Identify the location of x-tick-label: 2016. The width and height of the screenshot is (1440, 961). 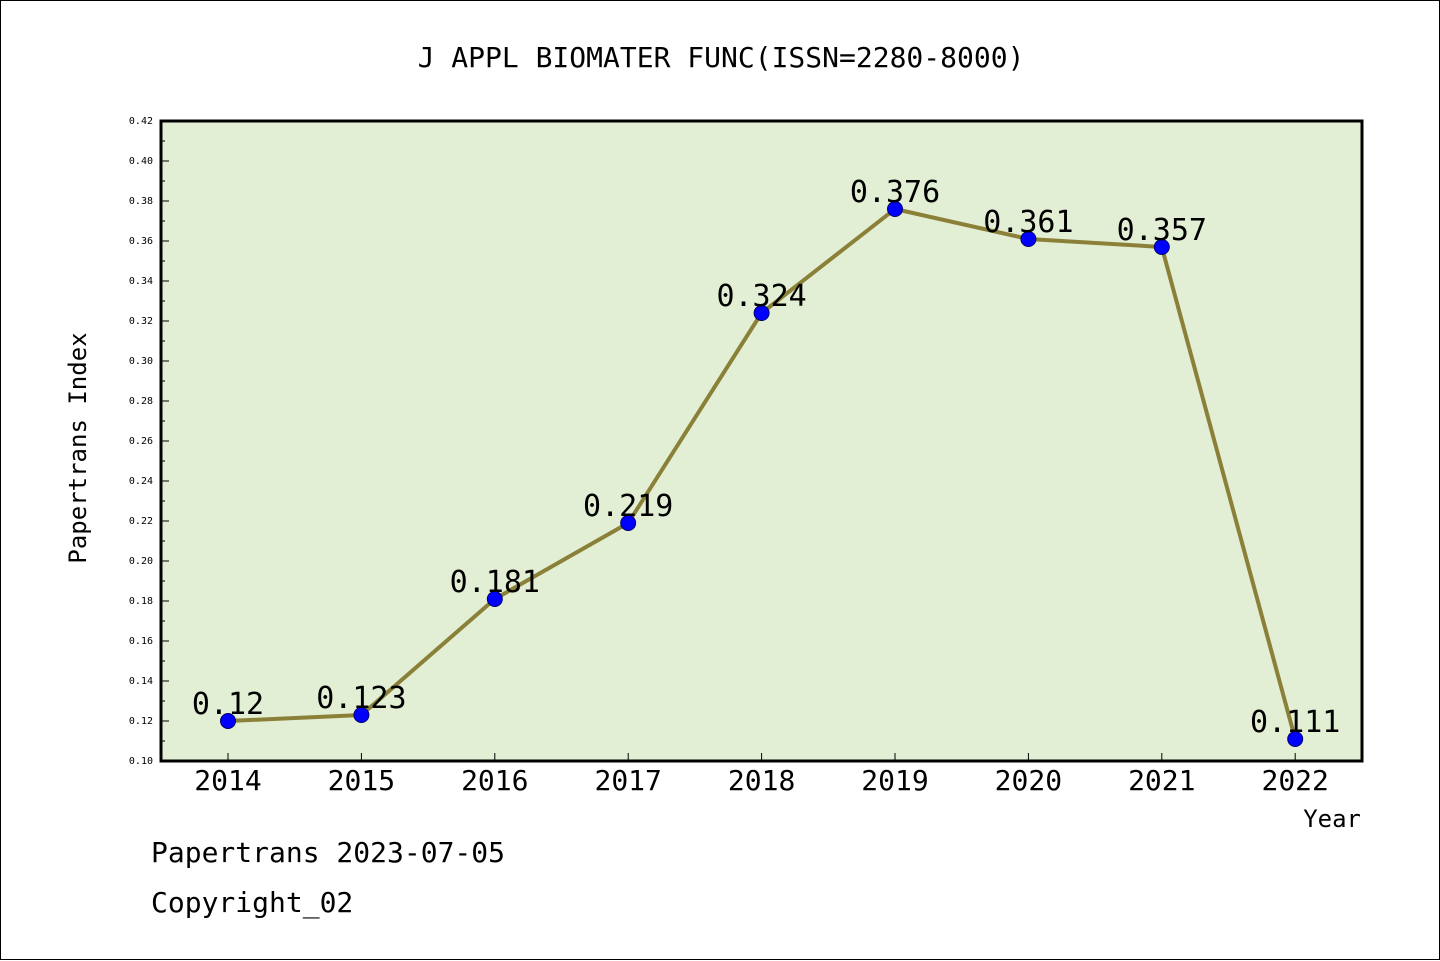
(494, 780).